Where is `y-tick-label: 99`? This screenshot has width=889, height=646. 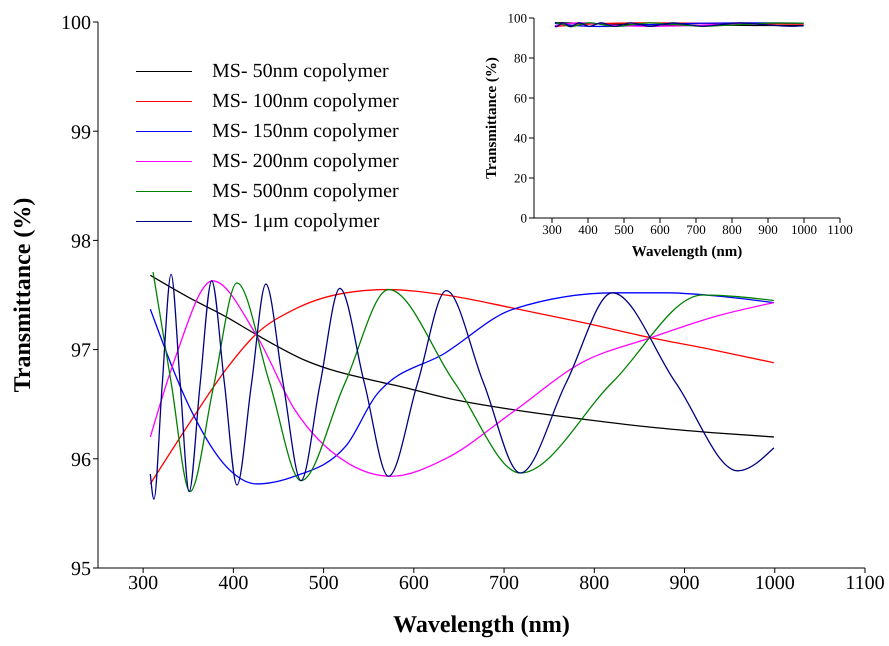 y-tick-label: 99 is located at coordinates (81, 132).